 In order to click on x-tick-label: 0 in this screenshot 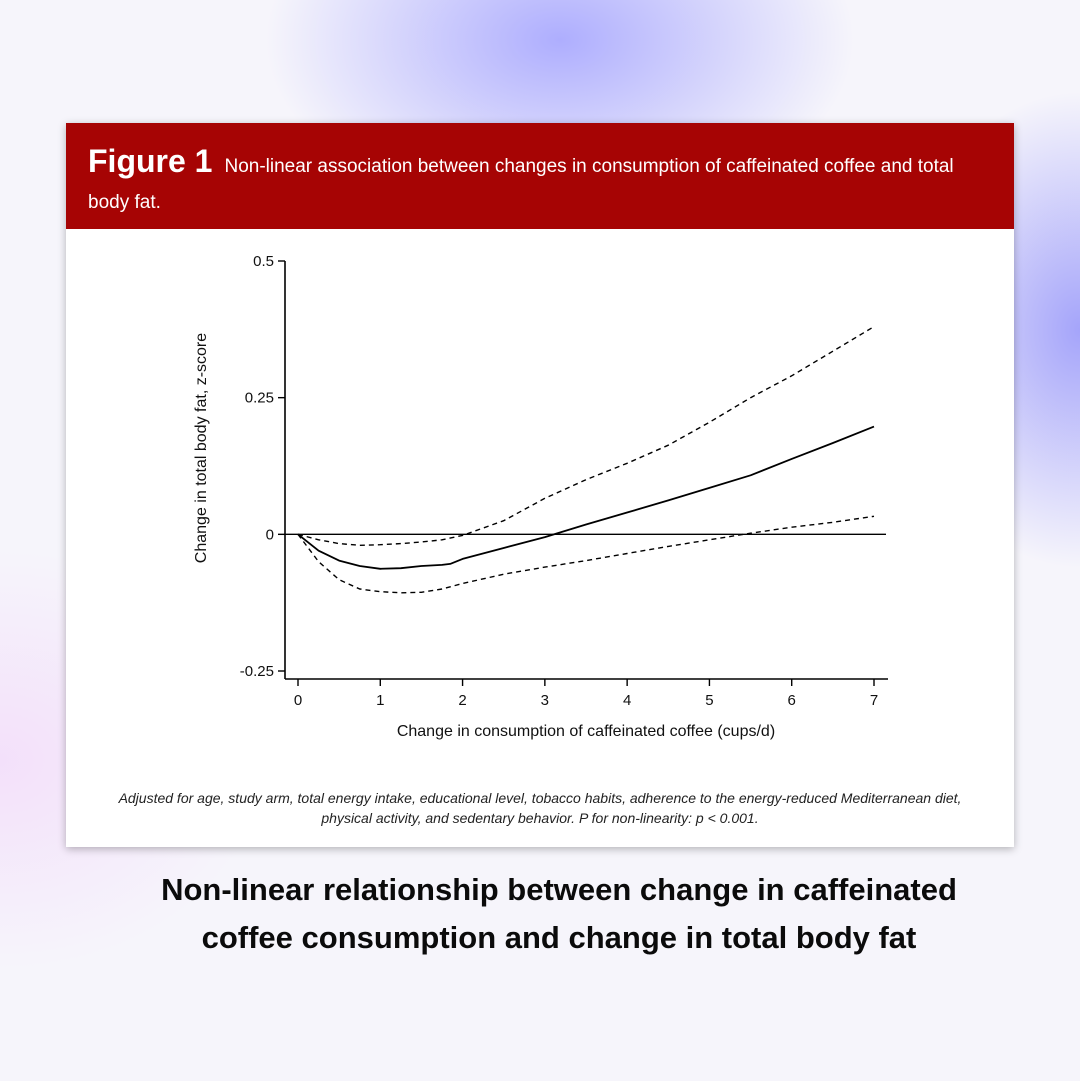, I will do `click(298, 700)`.